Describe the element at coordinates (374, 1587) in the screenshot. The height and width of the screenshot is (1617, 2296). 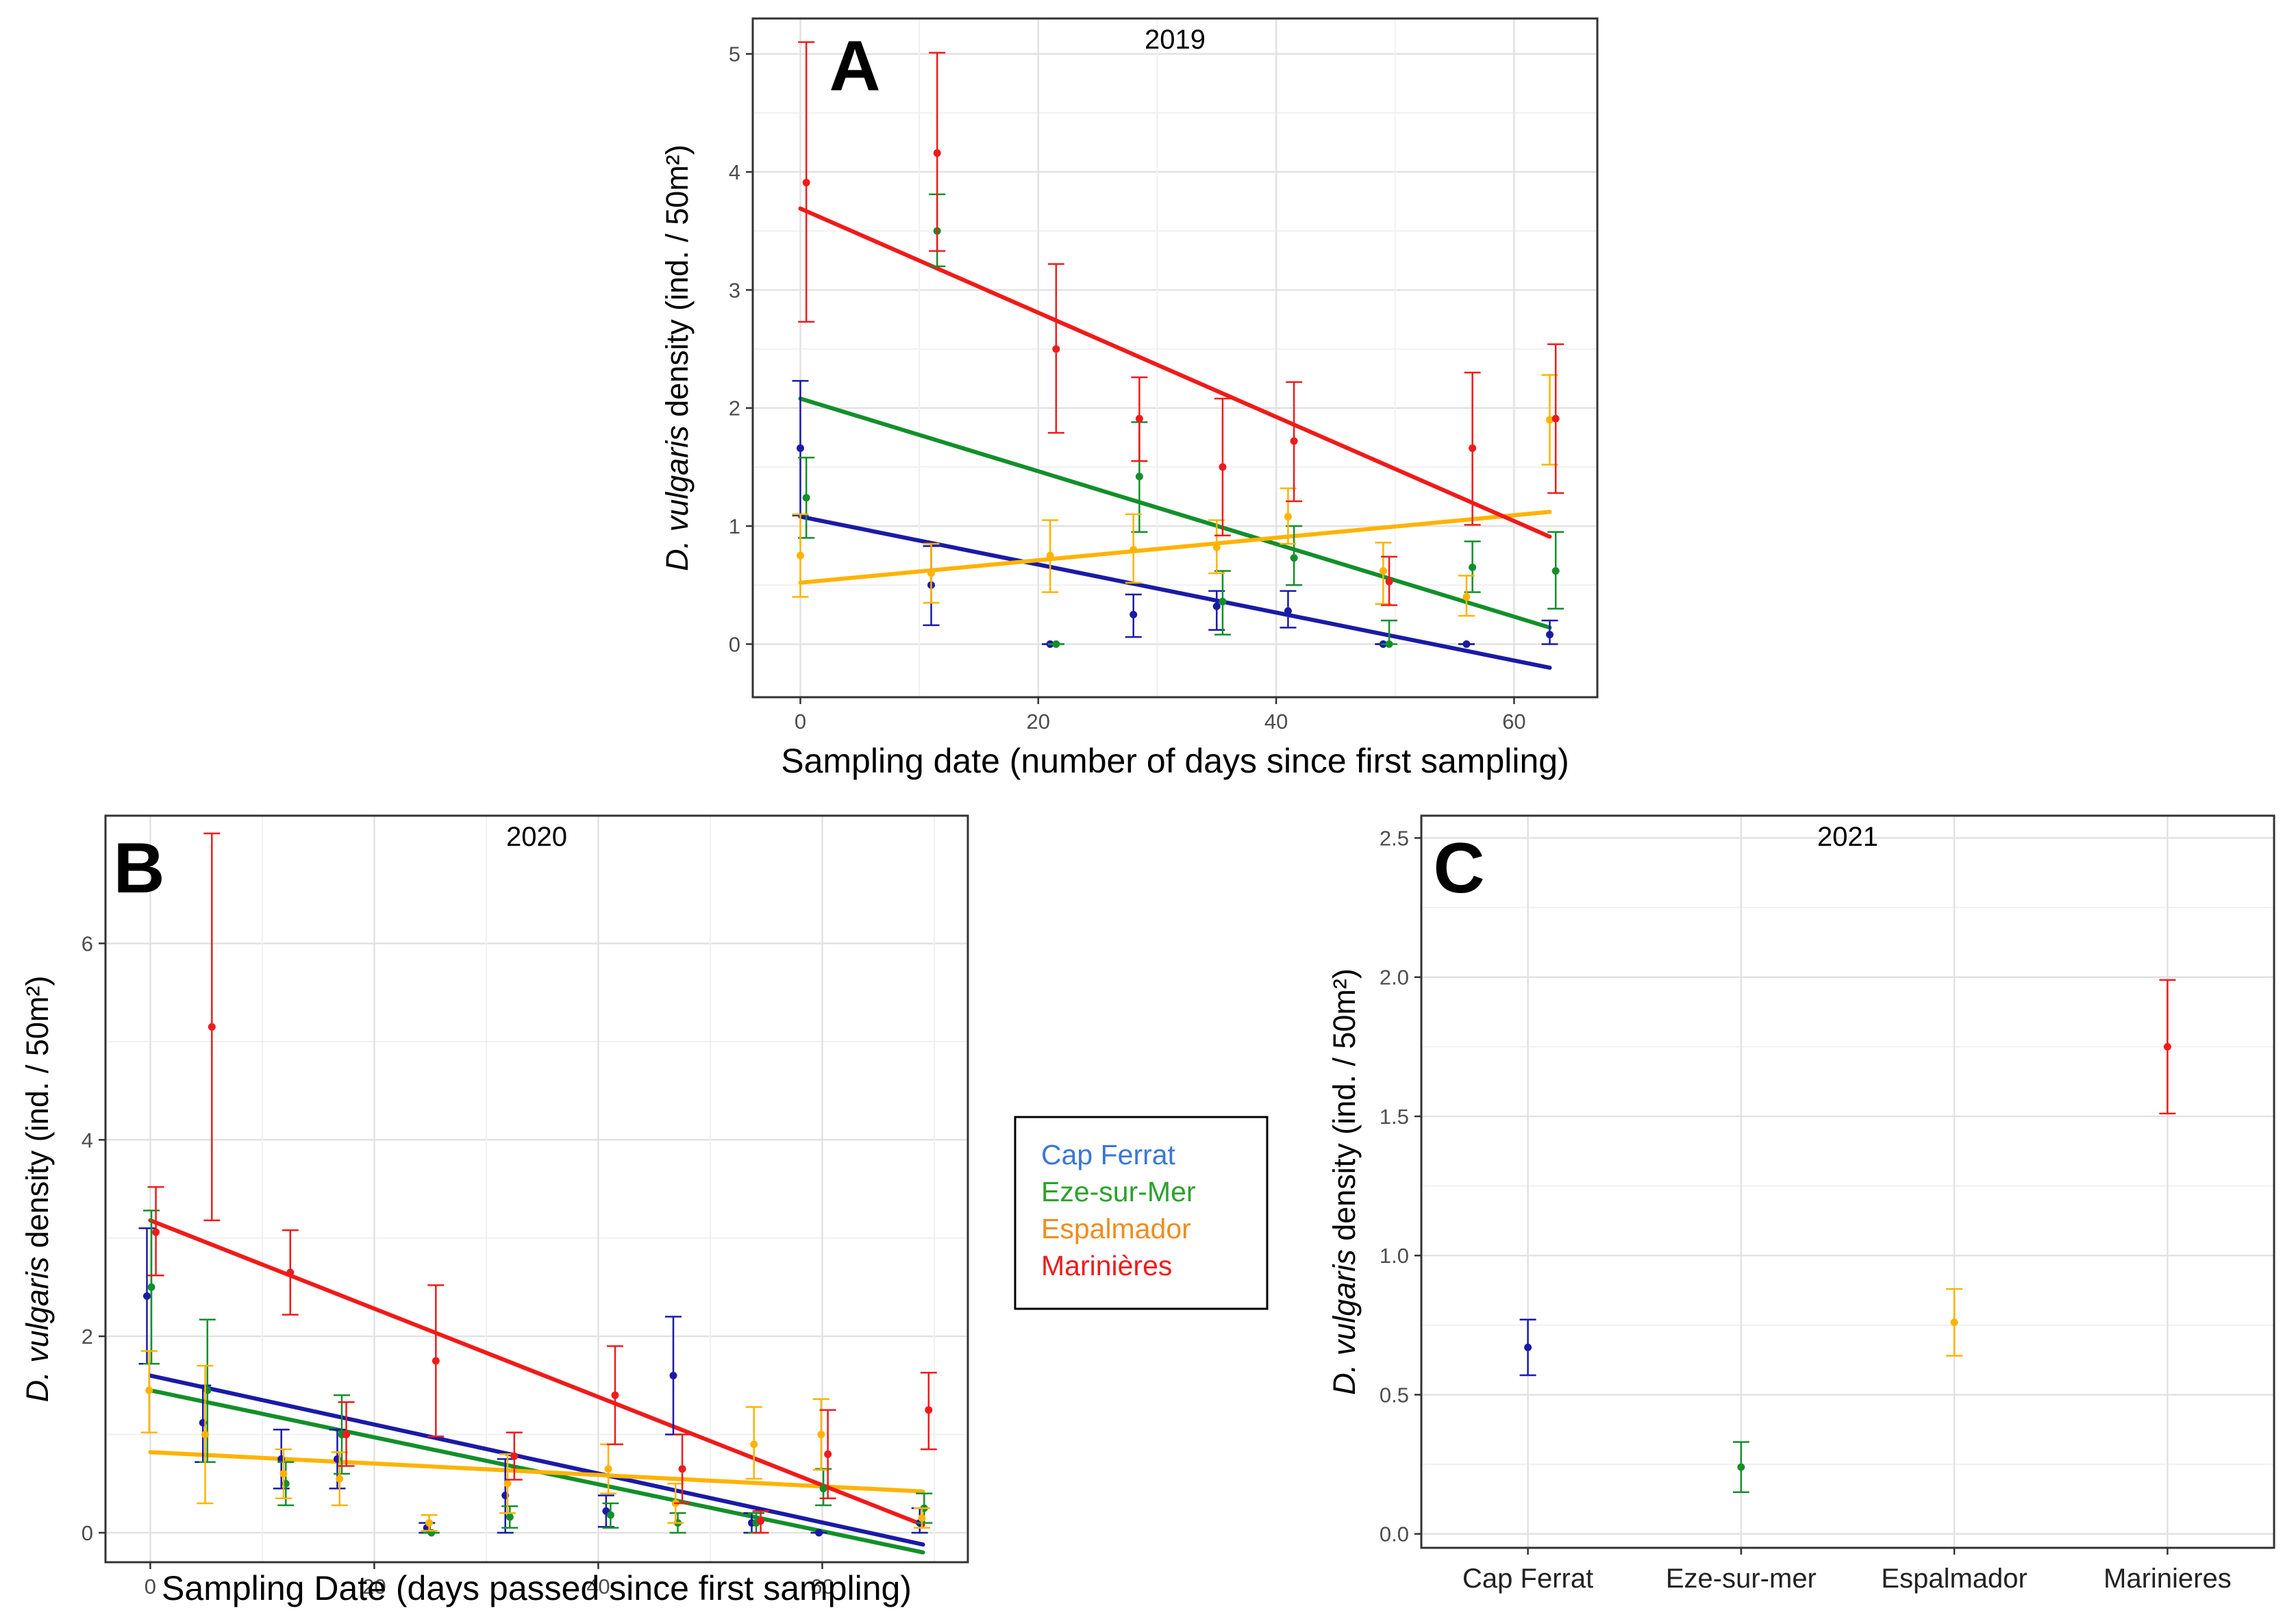
I see `panel-b-xtick-label: 20` at that location.